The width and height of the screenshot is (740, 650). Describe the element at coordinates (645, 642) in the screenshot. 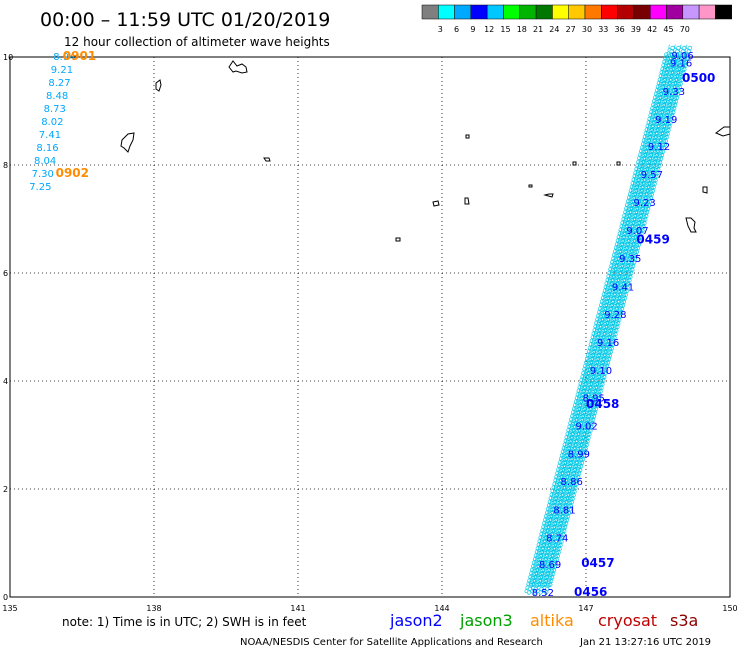

I see `footer-timestamp: Jan 21 13:27:16 UTC 2019` at that location.